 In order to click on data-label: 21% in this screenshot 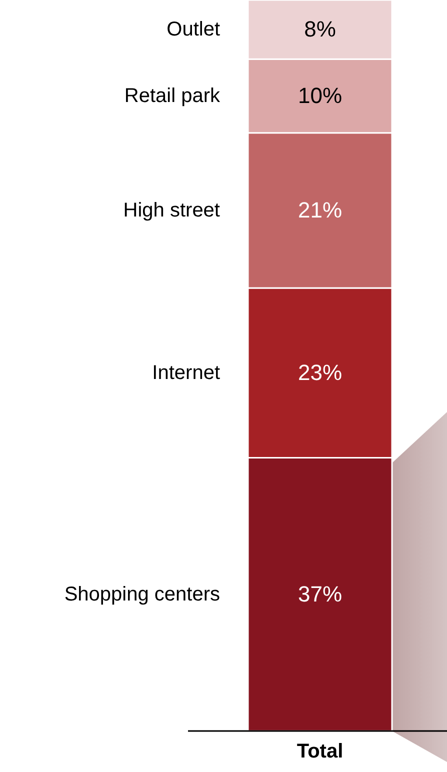, I will do `click(320, 209)`.